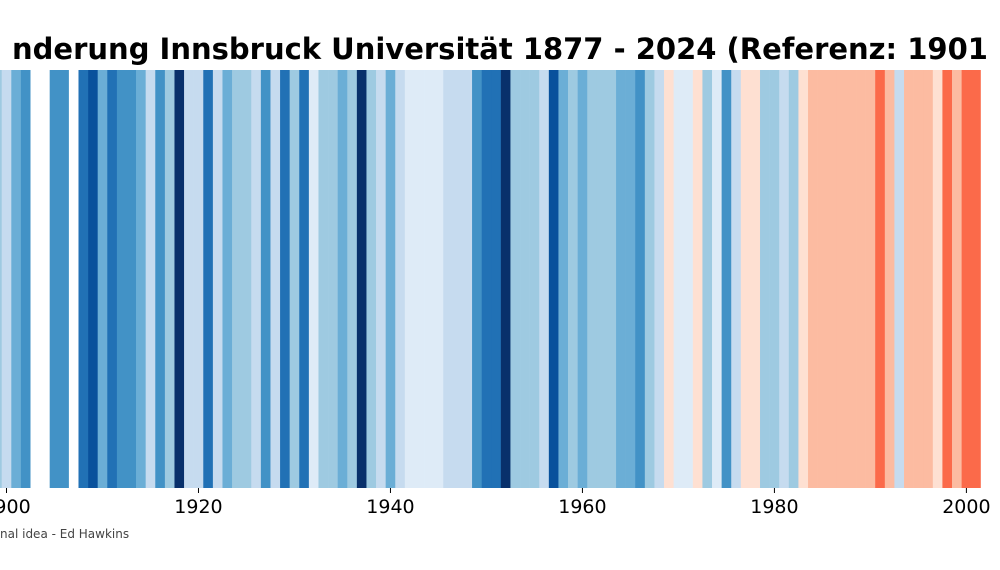 The width and height of the screenshot is (1000, 570). I want to click on stripe-1931, so click(304, 279).